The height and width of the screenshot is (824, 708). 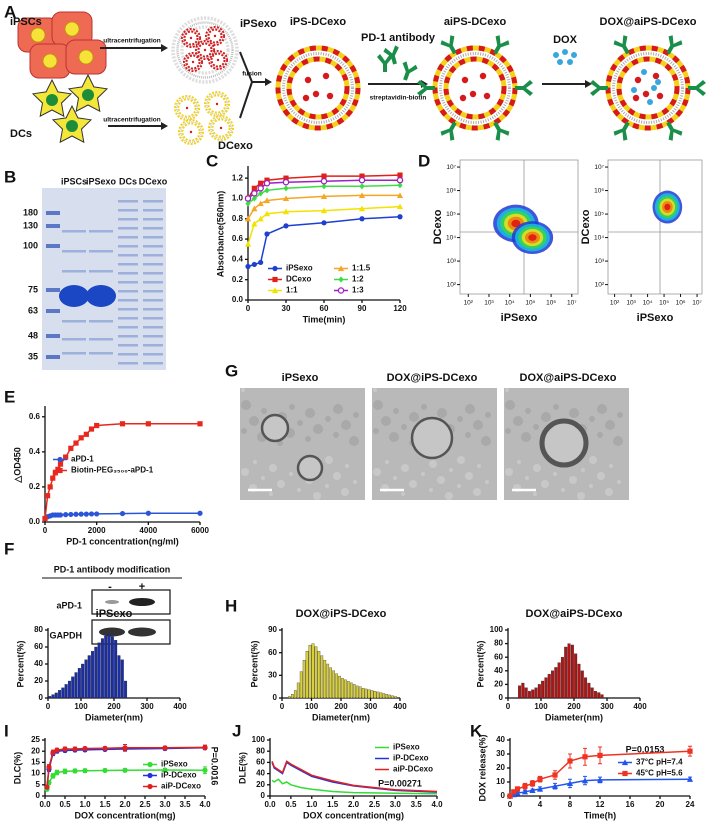 I want to click on legend-label: iP-DCexo, so click(x=411, y=758).